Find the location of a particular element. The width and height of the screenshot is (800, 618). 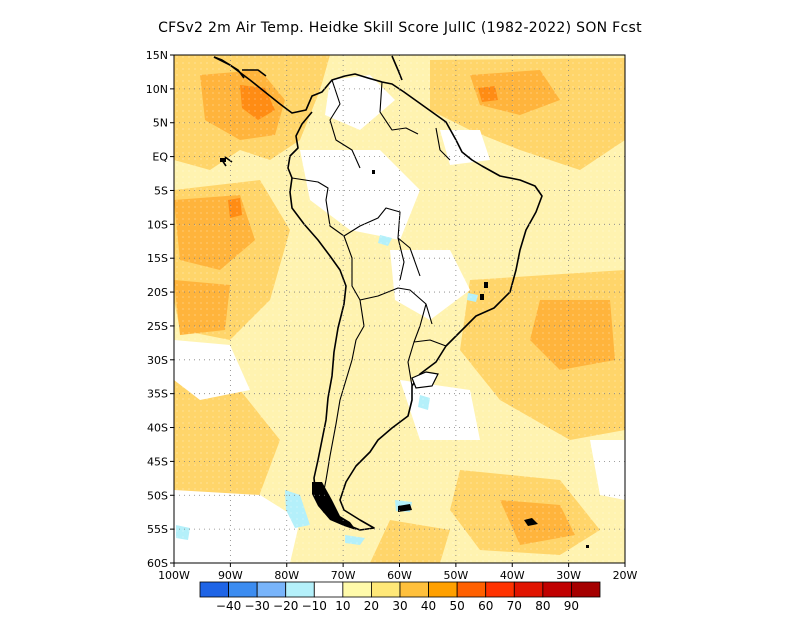

lat-label: 20S is located at coordinates (157, 292).